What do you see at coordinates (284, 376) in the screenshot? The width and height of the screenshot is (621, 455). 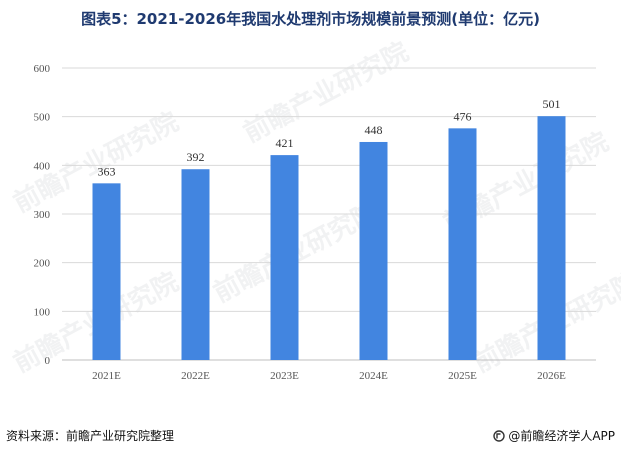 I see `x-tick-label: 2023E` at bounding box center [284, 376].